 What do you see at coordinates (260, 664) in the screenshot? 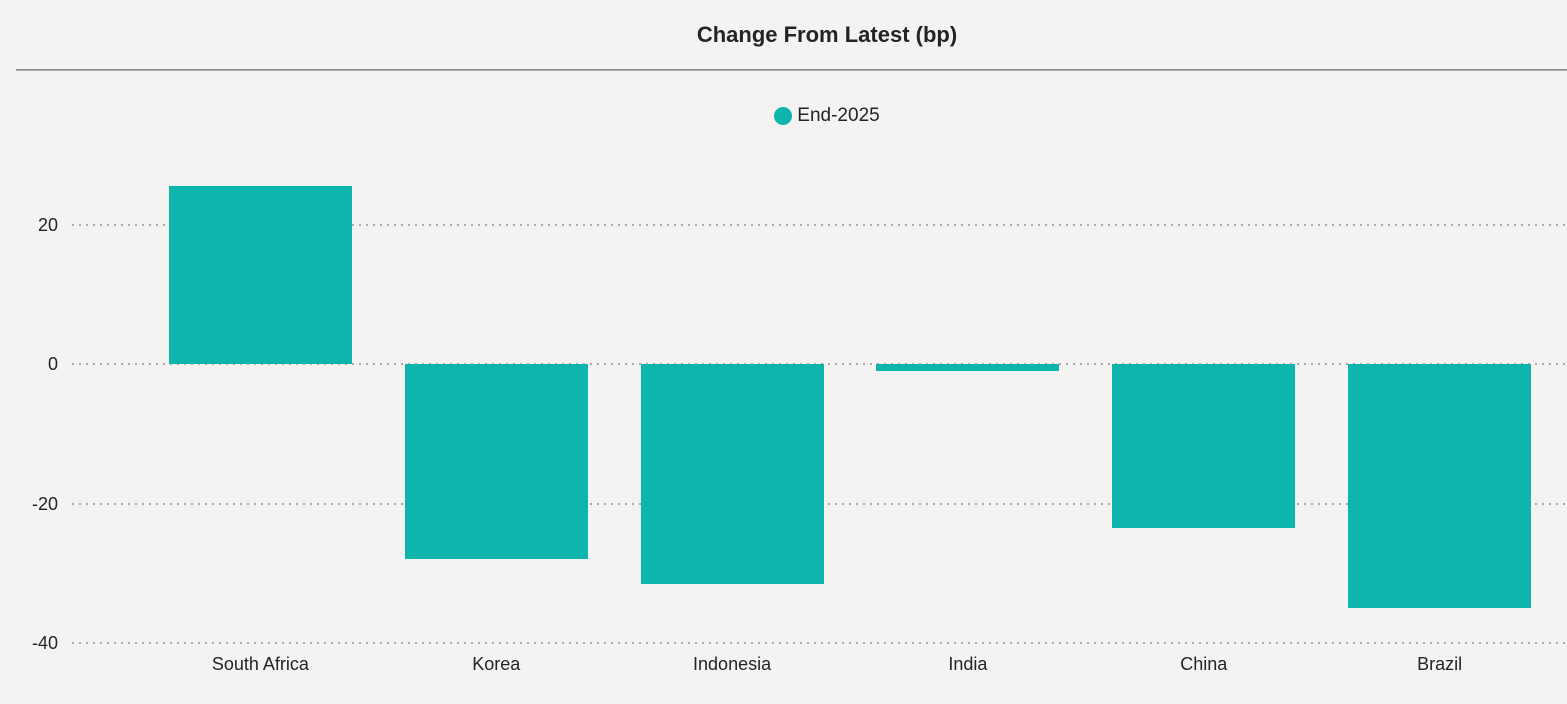
I see `x-category-label-south-africa: South Africa` at bounding box center [260, 664].